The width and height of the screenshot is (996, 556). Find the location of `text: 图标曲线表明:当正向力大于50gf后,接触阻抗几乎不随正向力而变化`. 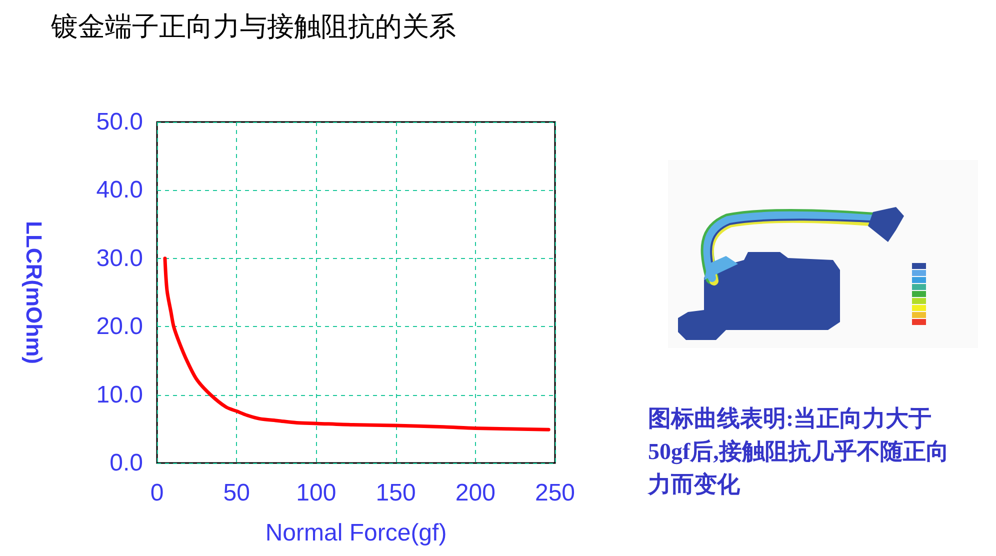

text: 图标曲线表明:当正向力大于50gf后,接触阻抗几乎不随正向力而变化 is located at coordinates (799, 452).